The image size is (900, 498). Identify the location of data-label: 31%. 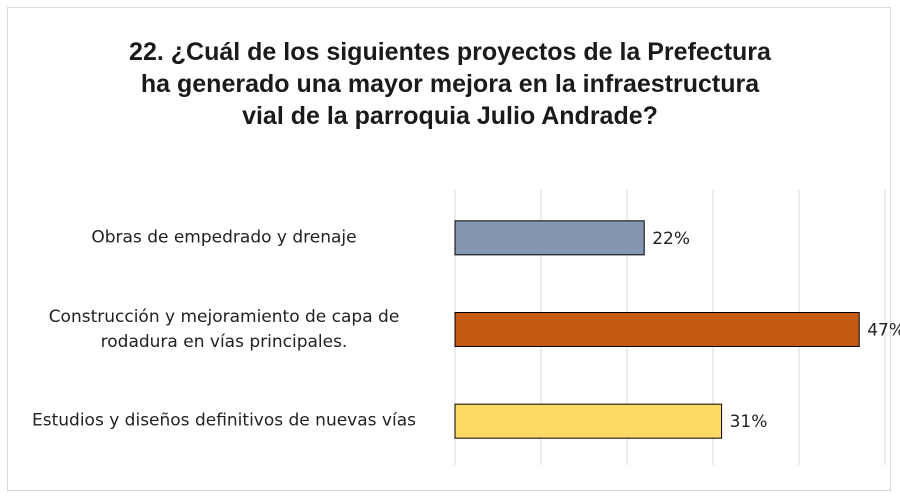
(749, 422).